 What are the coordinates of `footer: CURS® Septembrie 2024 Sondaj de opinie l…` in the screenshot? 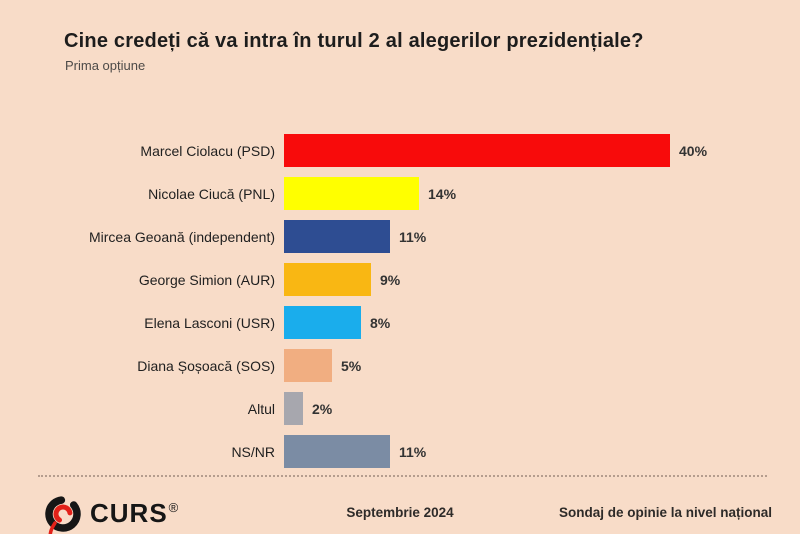 It's located at (400, 512).